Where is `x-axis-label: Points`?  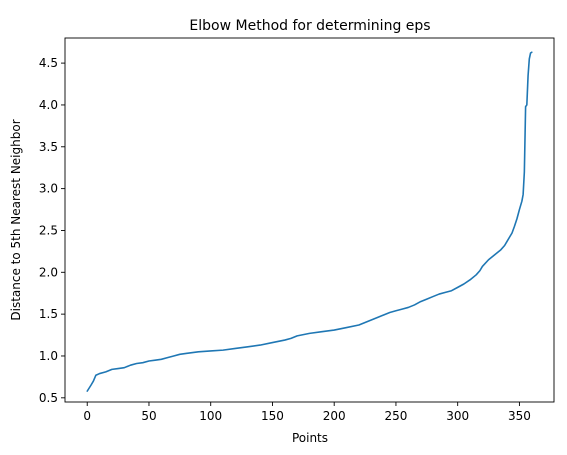
x-axis-label: Points is located at coordinates (310, 438).